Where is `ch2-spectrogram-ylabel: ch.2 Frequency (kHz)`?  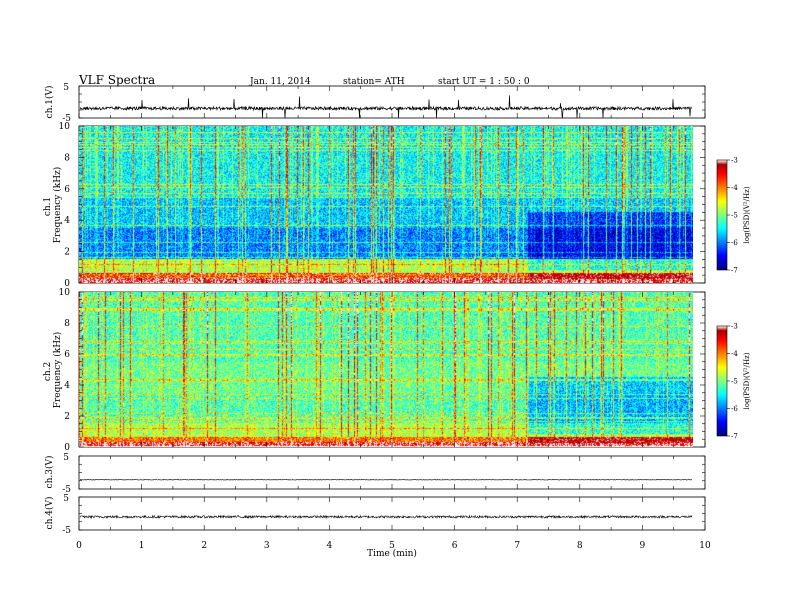
ch2-spectrogram-ylabel: ch.2 Frequency (kHz) is located at coordinates (53, 370).